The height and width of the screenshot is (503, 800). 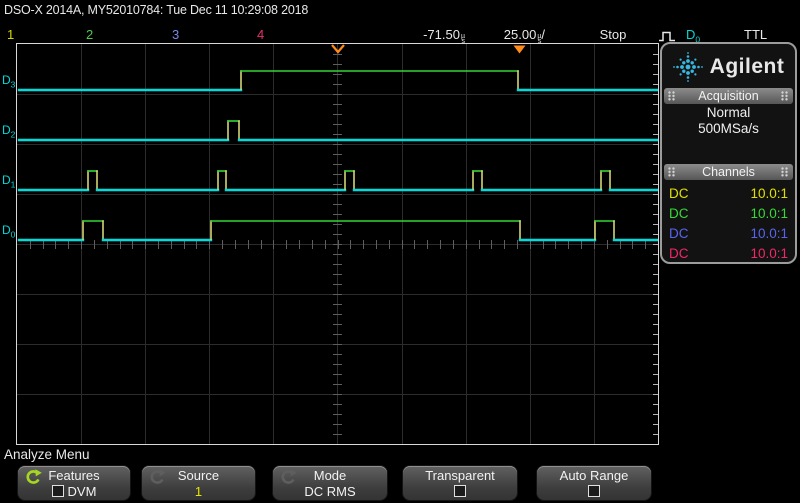 What do you see at coordinates (330, 475) in the screenshot?
I see `softkey-label: Mode` at bounding box center [330, 475].